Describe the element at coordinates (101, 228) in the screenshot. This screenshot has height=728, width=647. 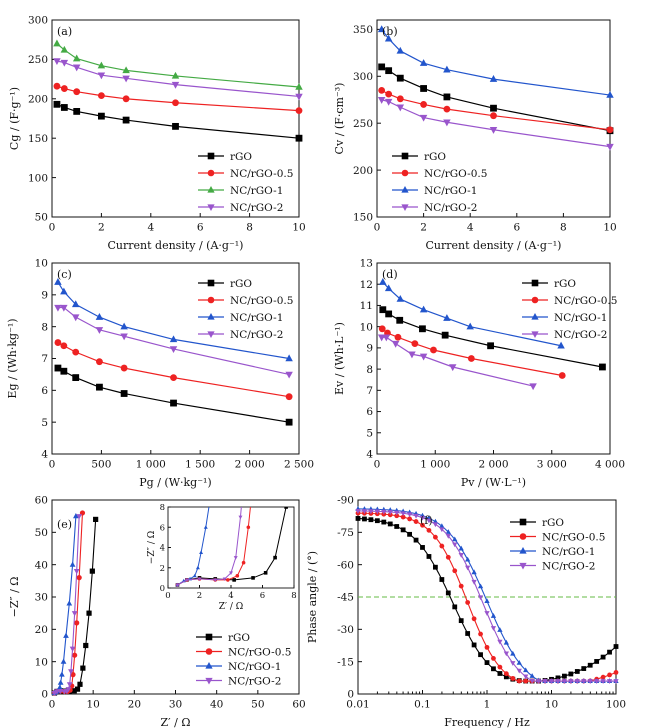
I see `x-tick-label: 2` at that location.